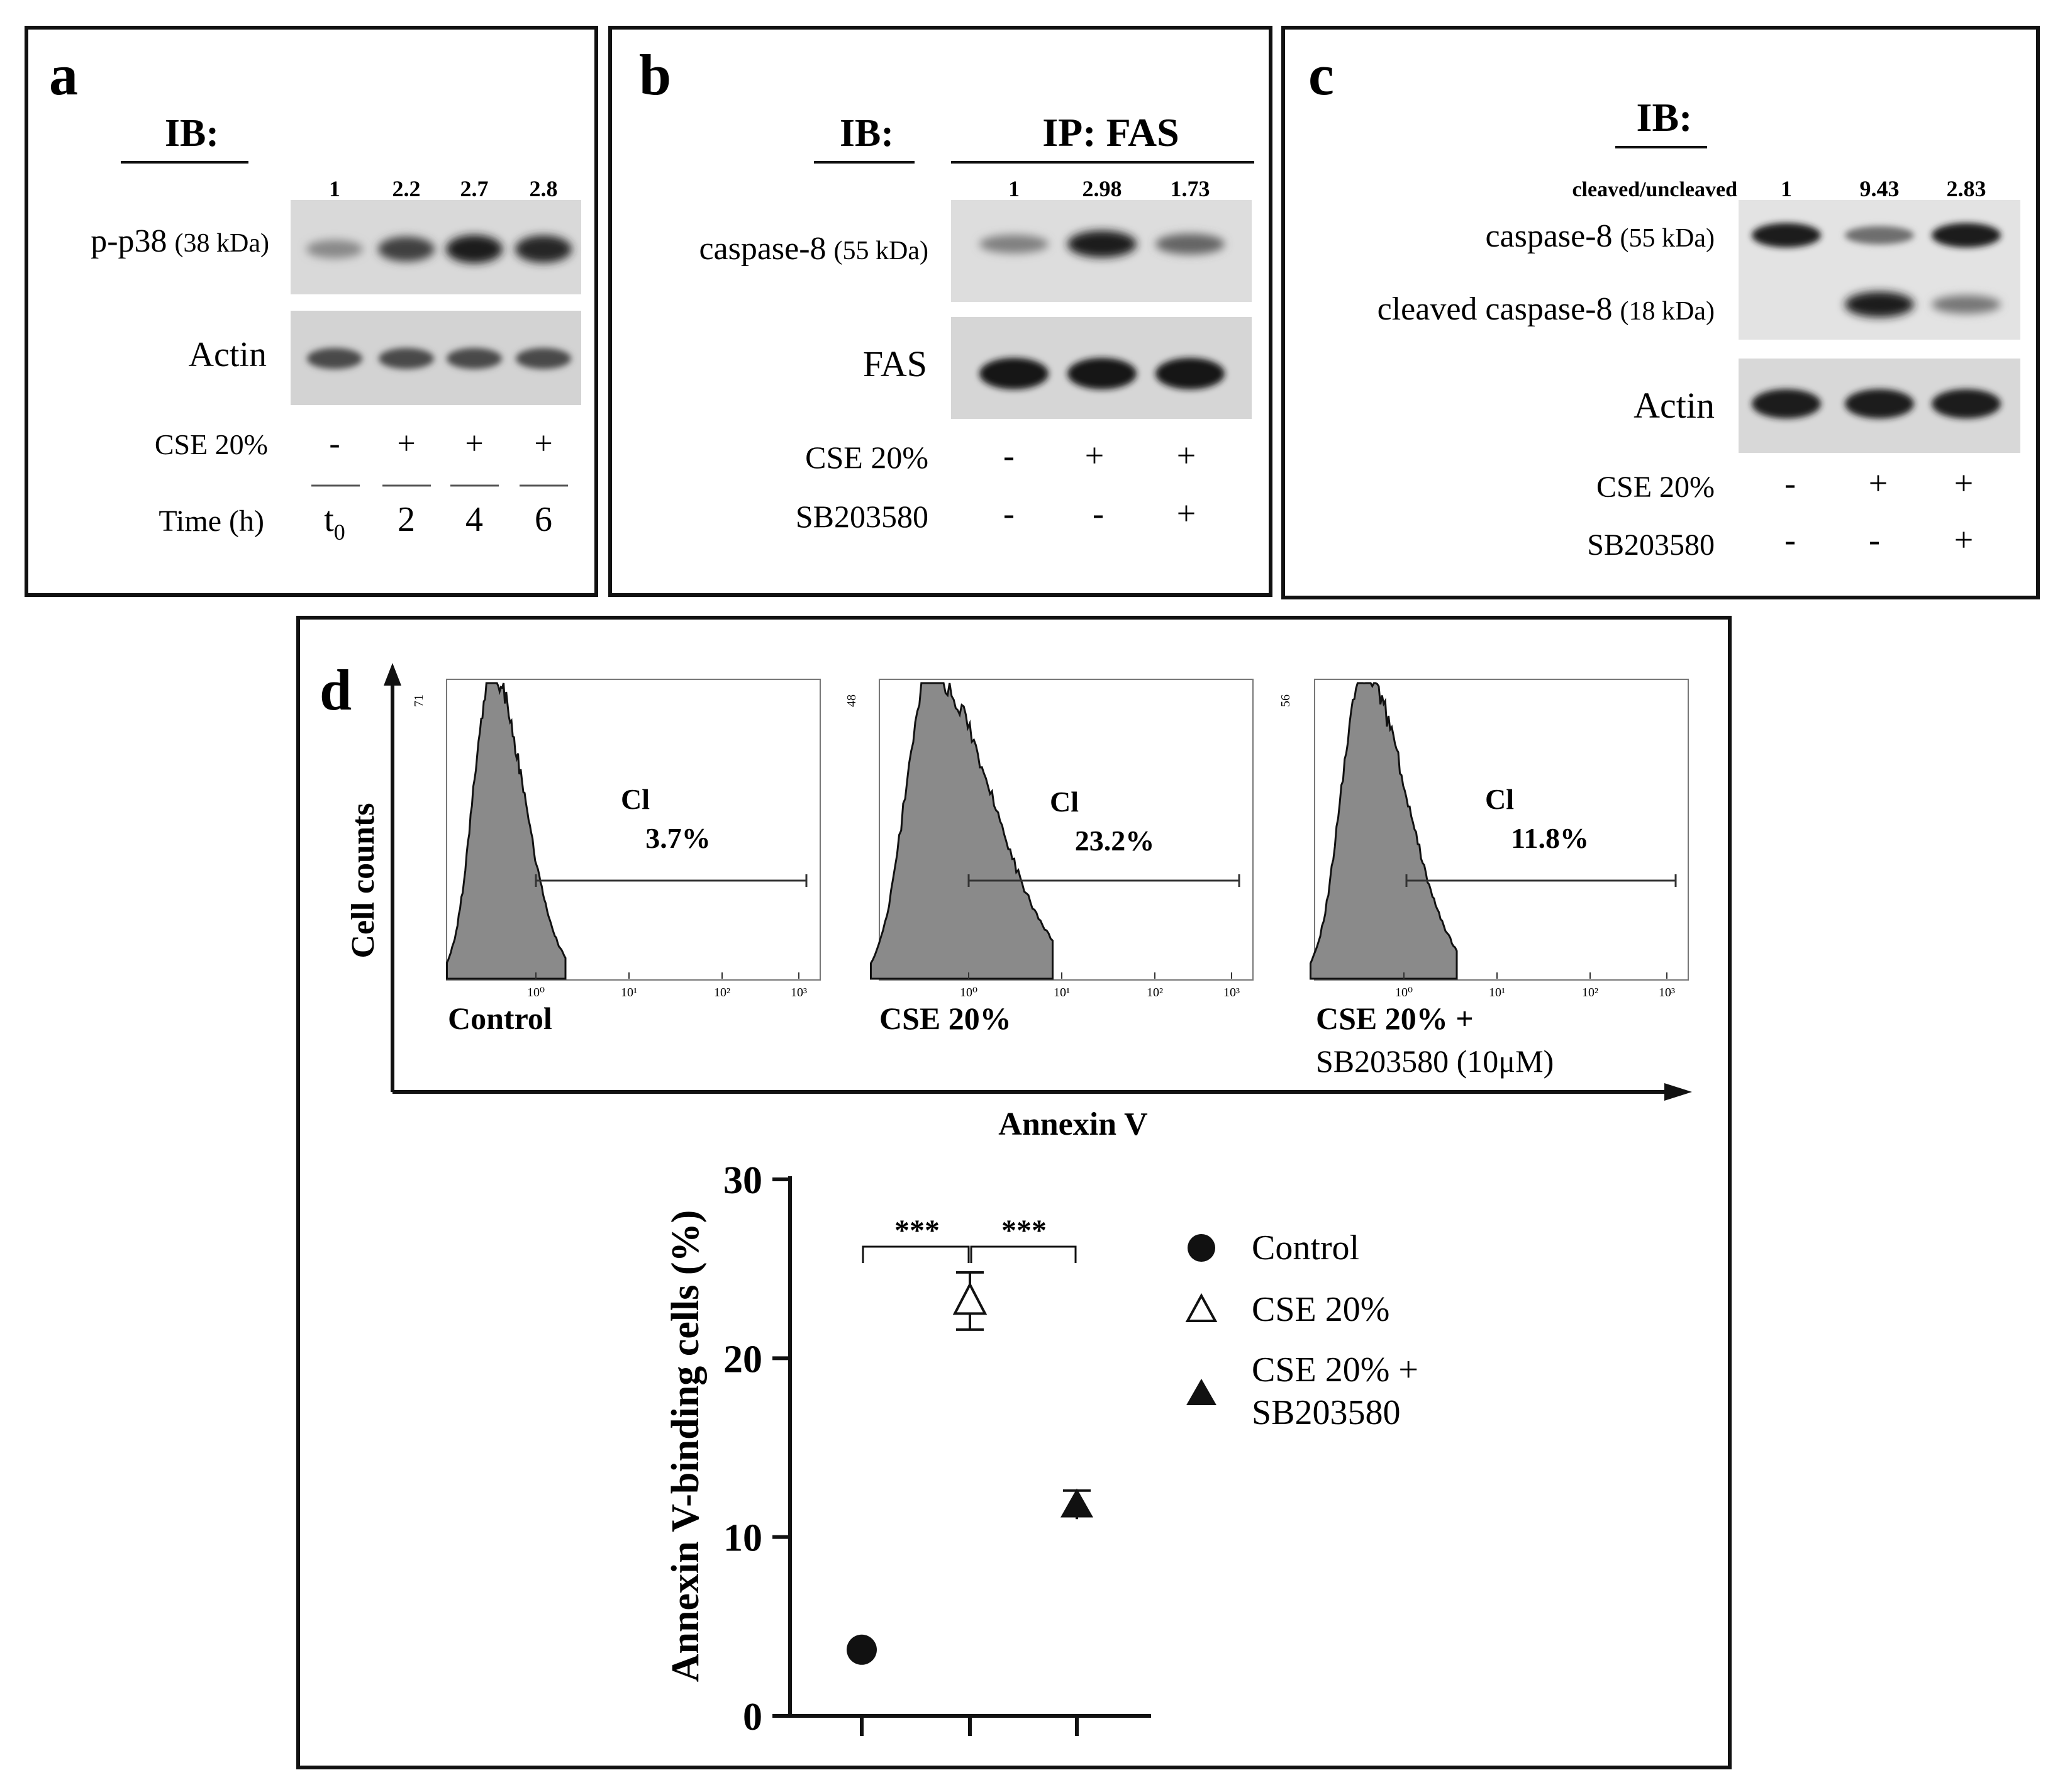  What do you see at coordinates (363, 881) in the screenshot?
I see `flow-y-label: Cell counts` at bounding box center [363, 881].